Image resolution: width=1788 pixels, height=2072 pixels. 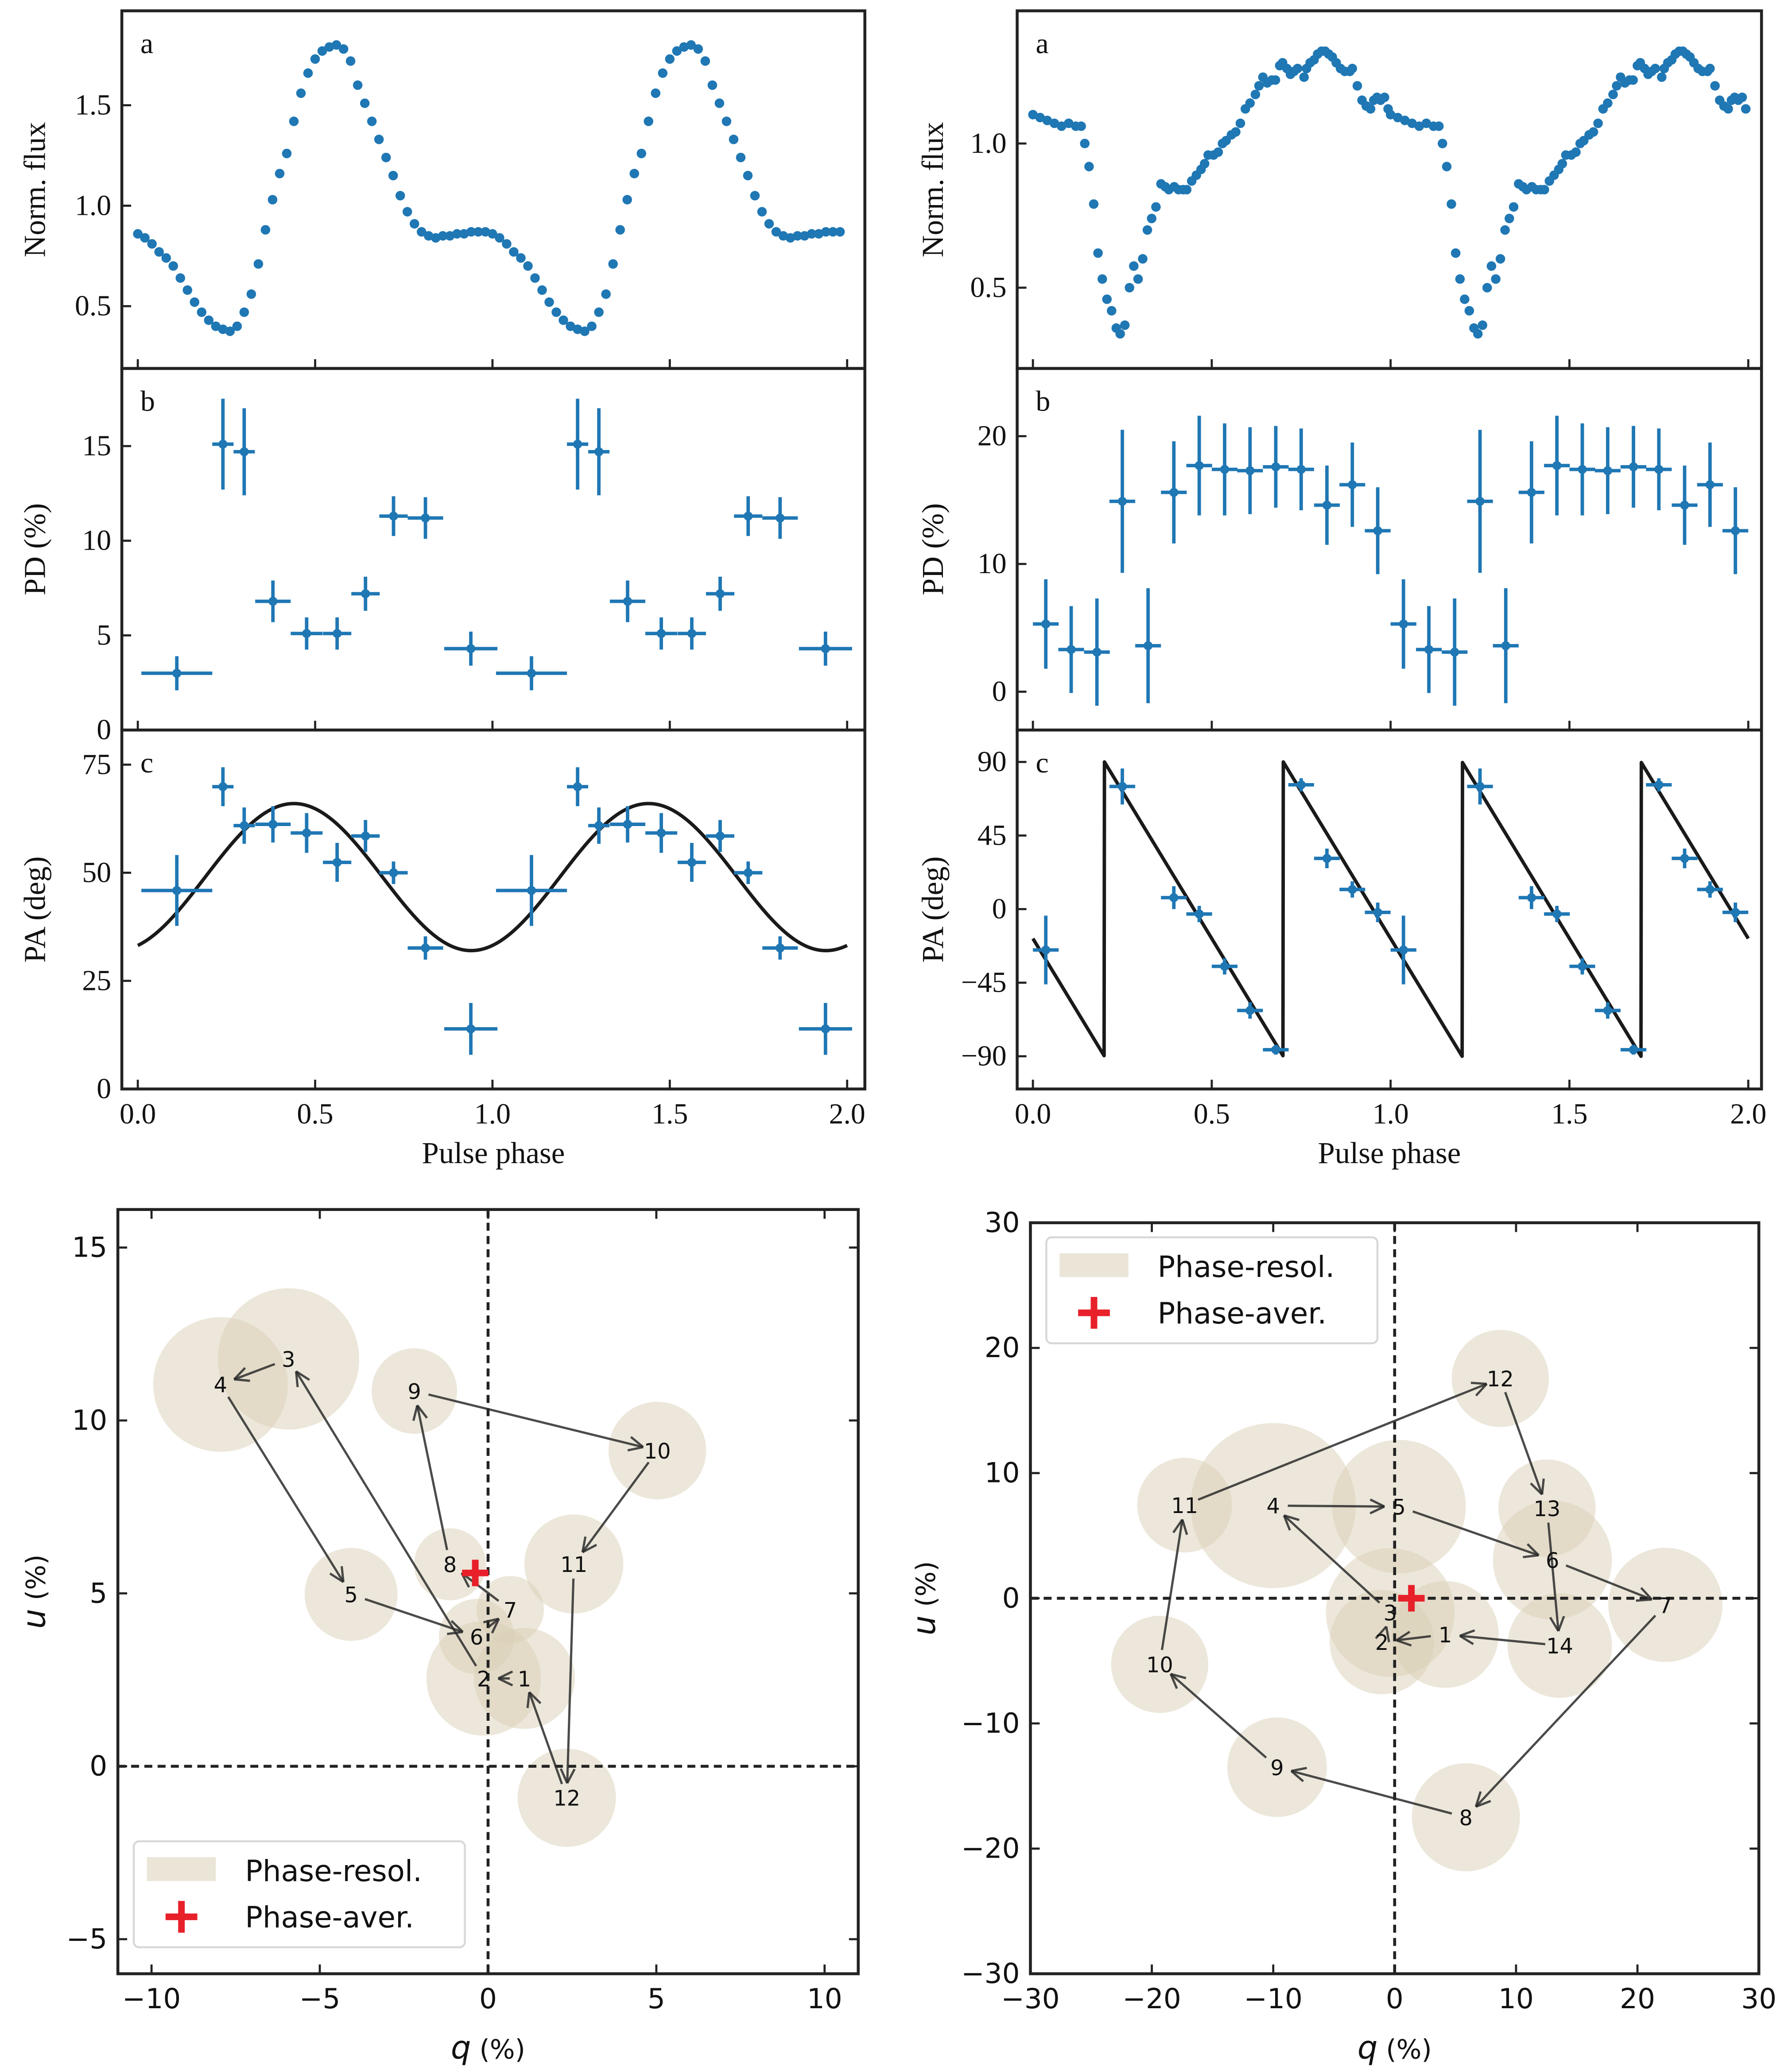 I want to click on phase-bin-label: 3, so click(x=1391, y=1614).